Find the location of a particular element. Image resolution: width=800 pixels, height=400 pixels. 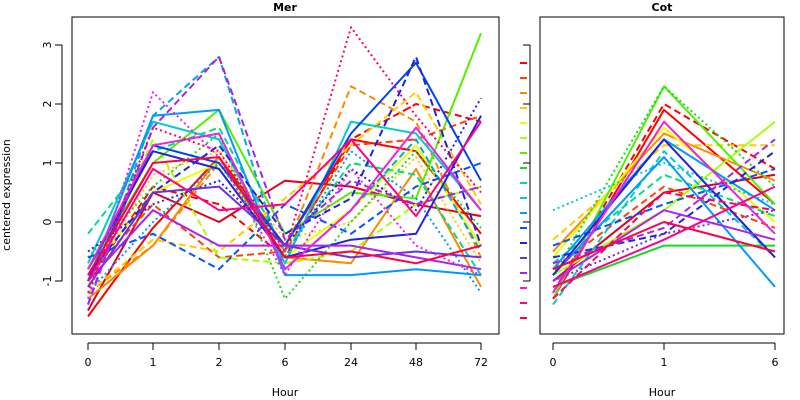

x-tick-label-cot: 1 is located at coordinates (664, 362).